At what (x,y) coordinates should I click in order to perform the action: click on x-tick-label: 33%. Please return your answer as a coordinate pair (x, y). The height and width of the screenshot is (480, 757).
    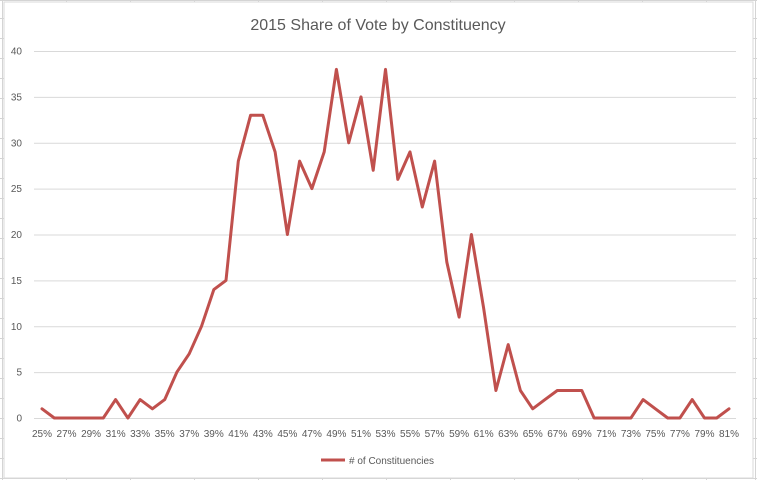
    Looking at the image, I should click on (140, 434).